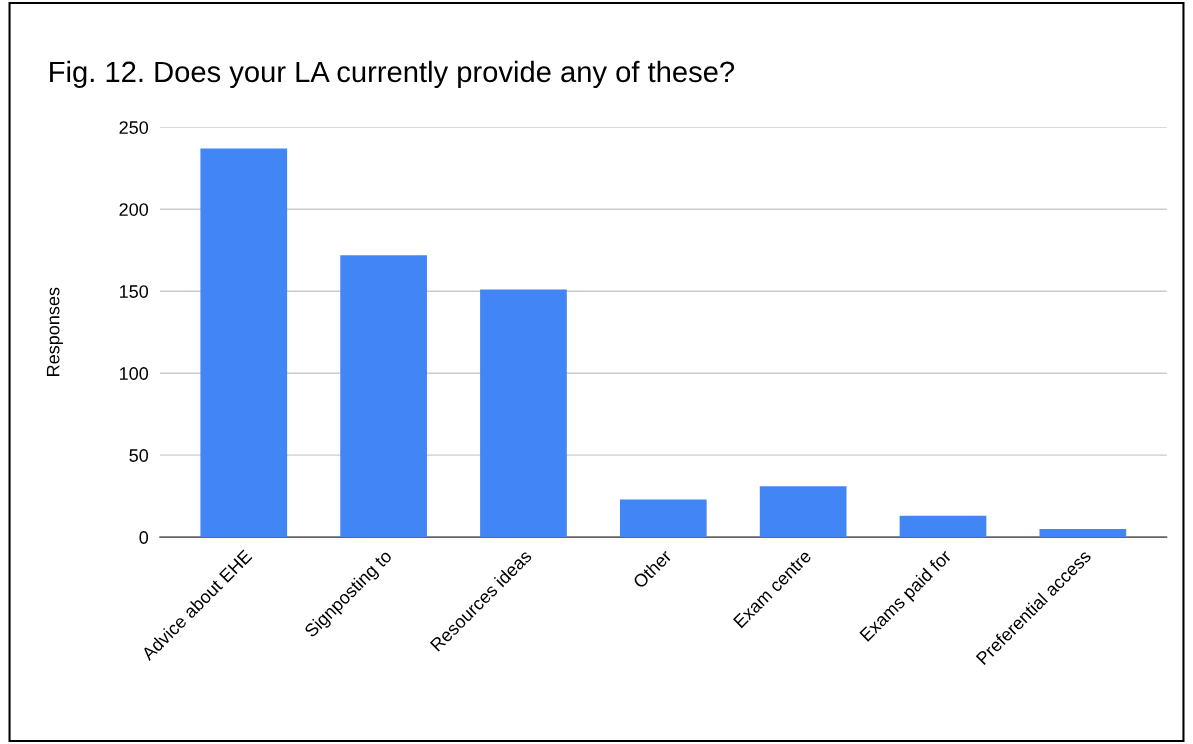 The image size is (1193, 744). I want to click on y-tick-label: 150, so click(134, 291).